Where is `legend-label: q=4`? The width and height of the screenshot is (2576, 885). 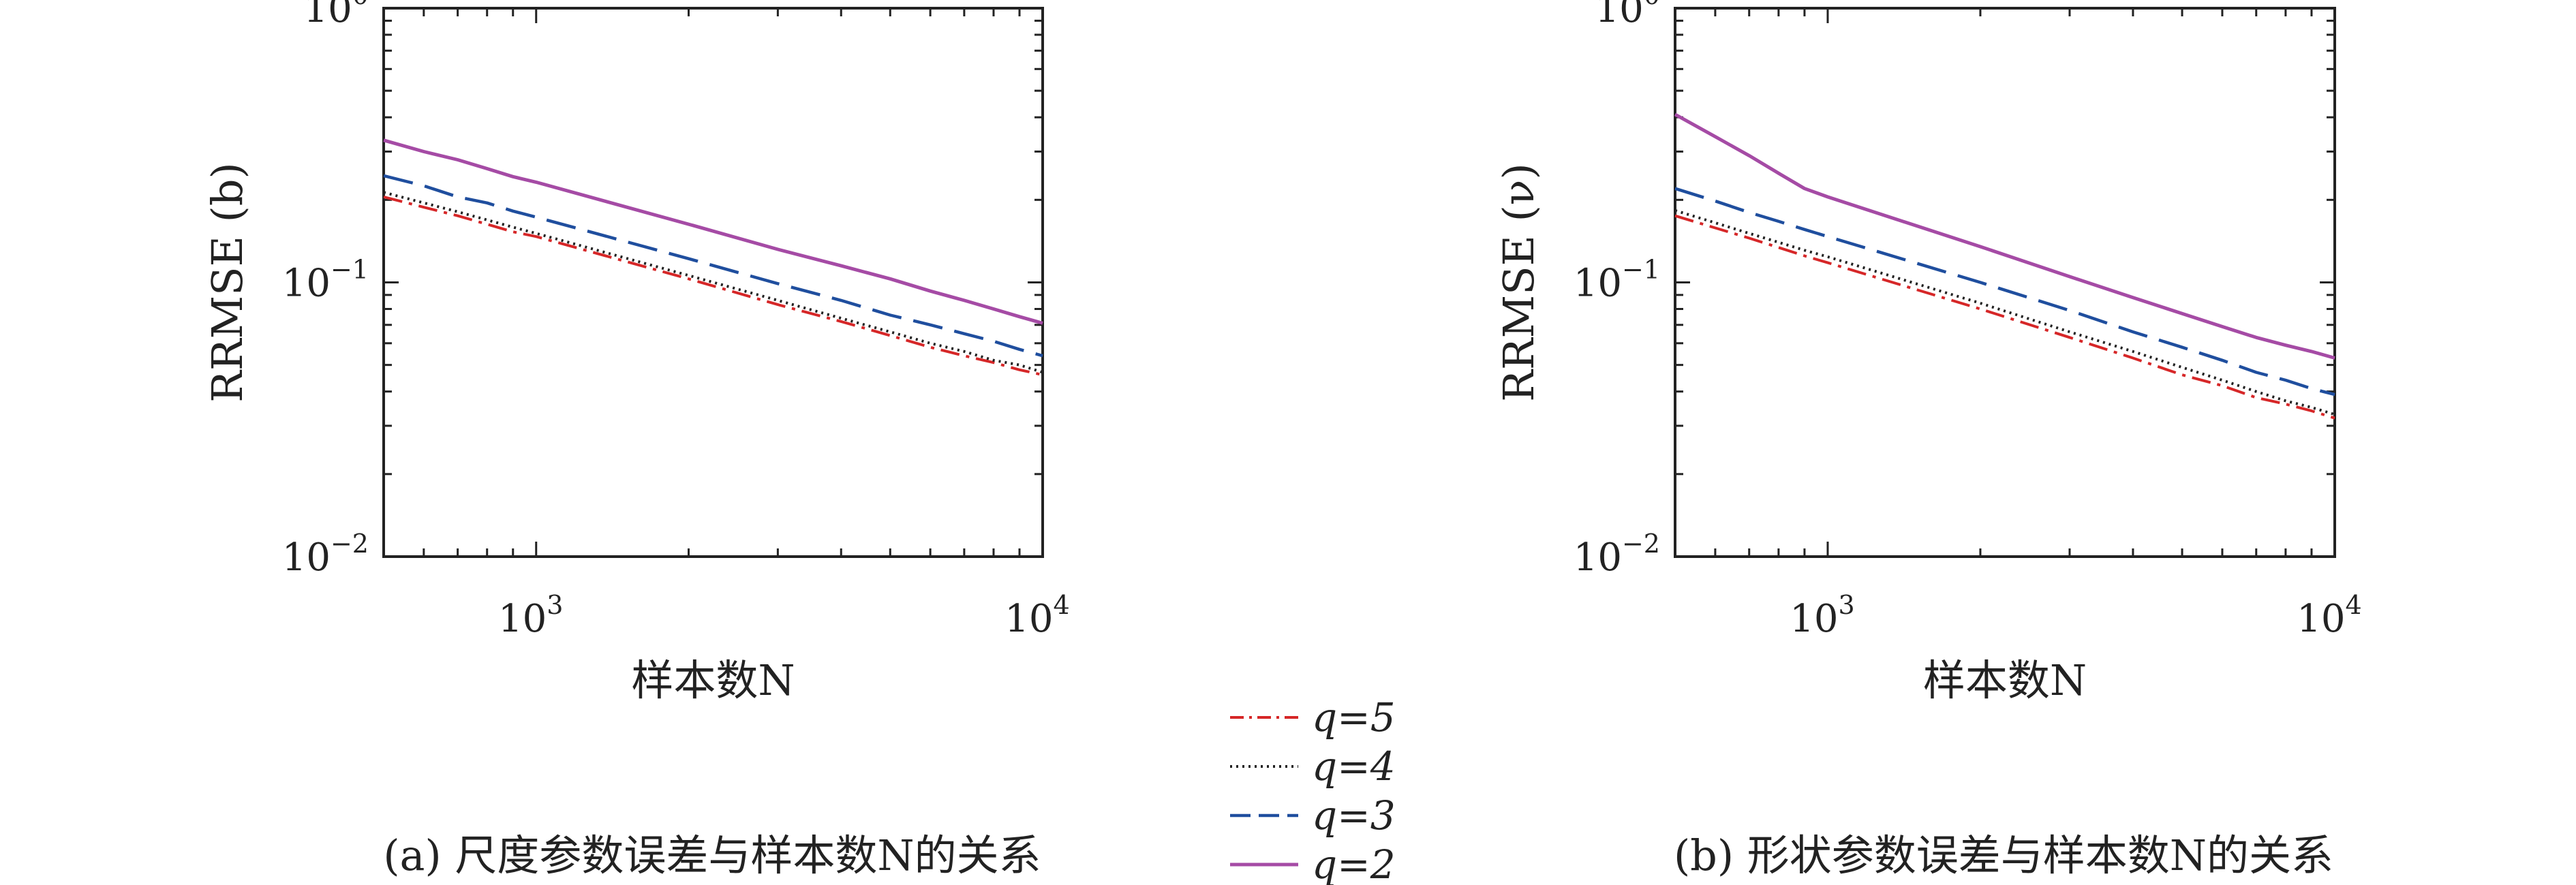
legend-label: q=4 is located at coordinates (1354, 766).